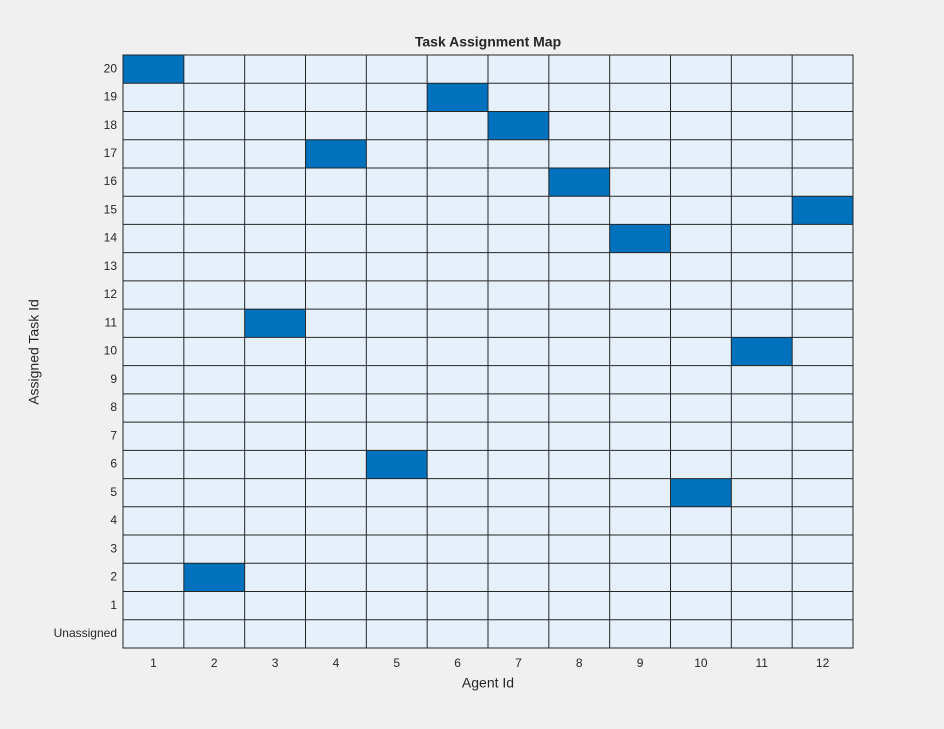 The height and width of the screenshot is (729, 944). Describe the element at coordinates (111, 181) in the screenshot. I see `y-tick-label: 16` at that location.